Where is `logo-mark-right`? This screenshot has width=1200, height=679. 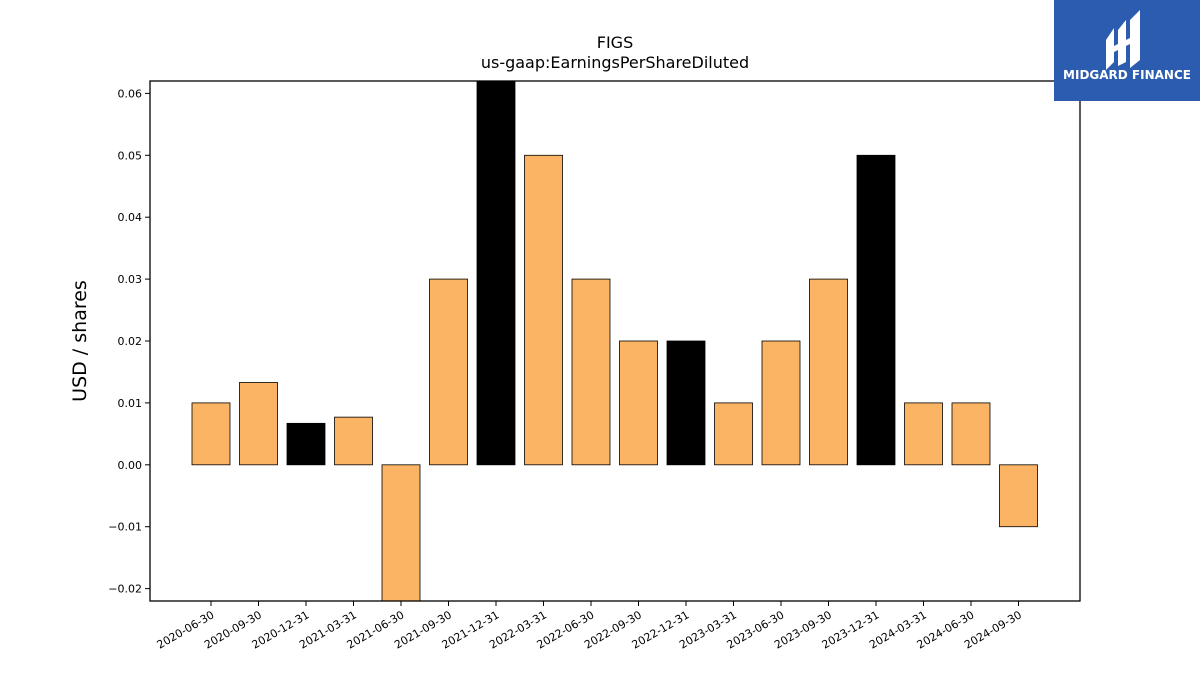
logo-mark-right is located at coordinates (1135, 39).